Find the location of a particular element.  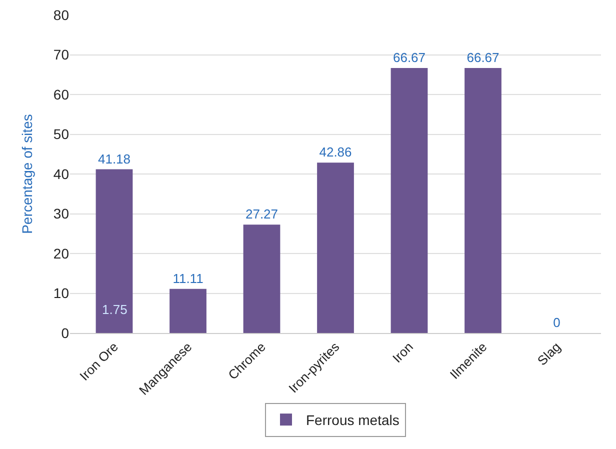

y-tick-label: 10 is located at coordinates (61, 293).